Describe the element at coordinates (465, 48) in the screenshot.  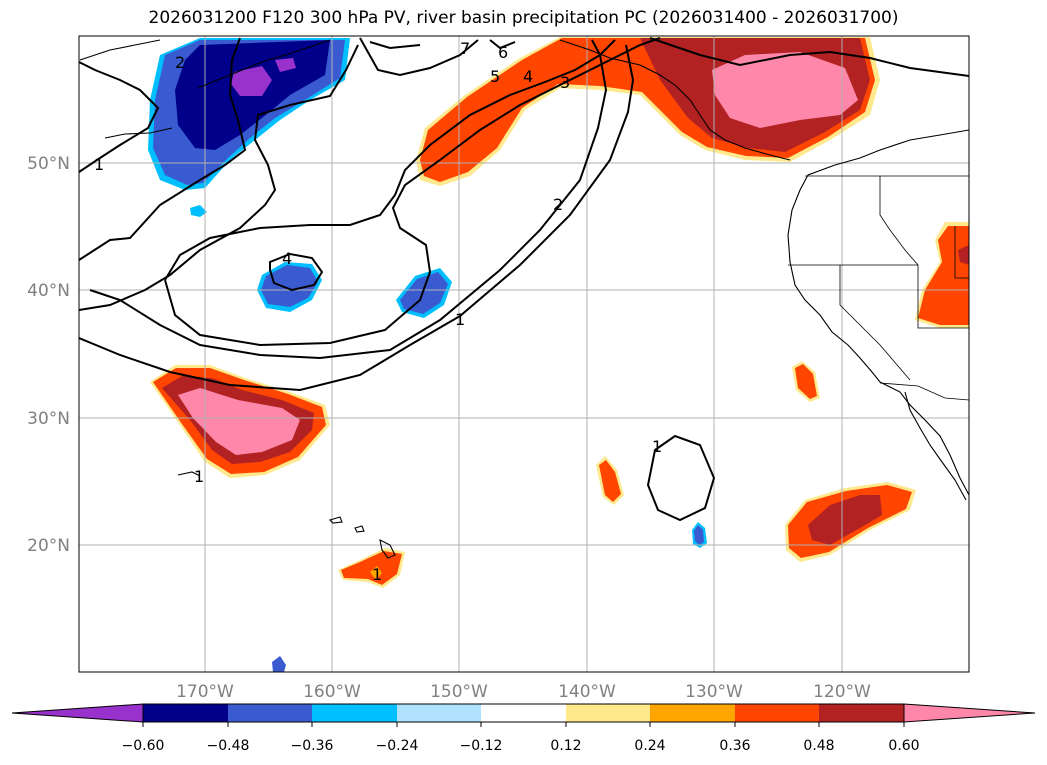
I see `pv-contour-label: 7` at that location.